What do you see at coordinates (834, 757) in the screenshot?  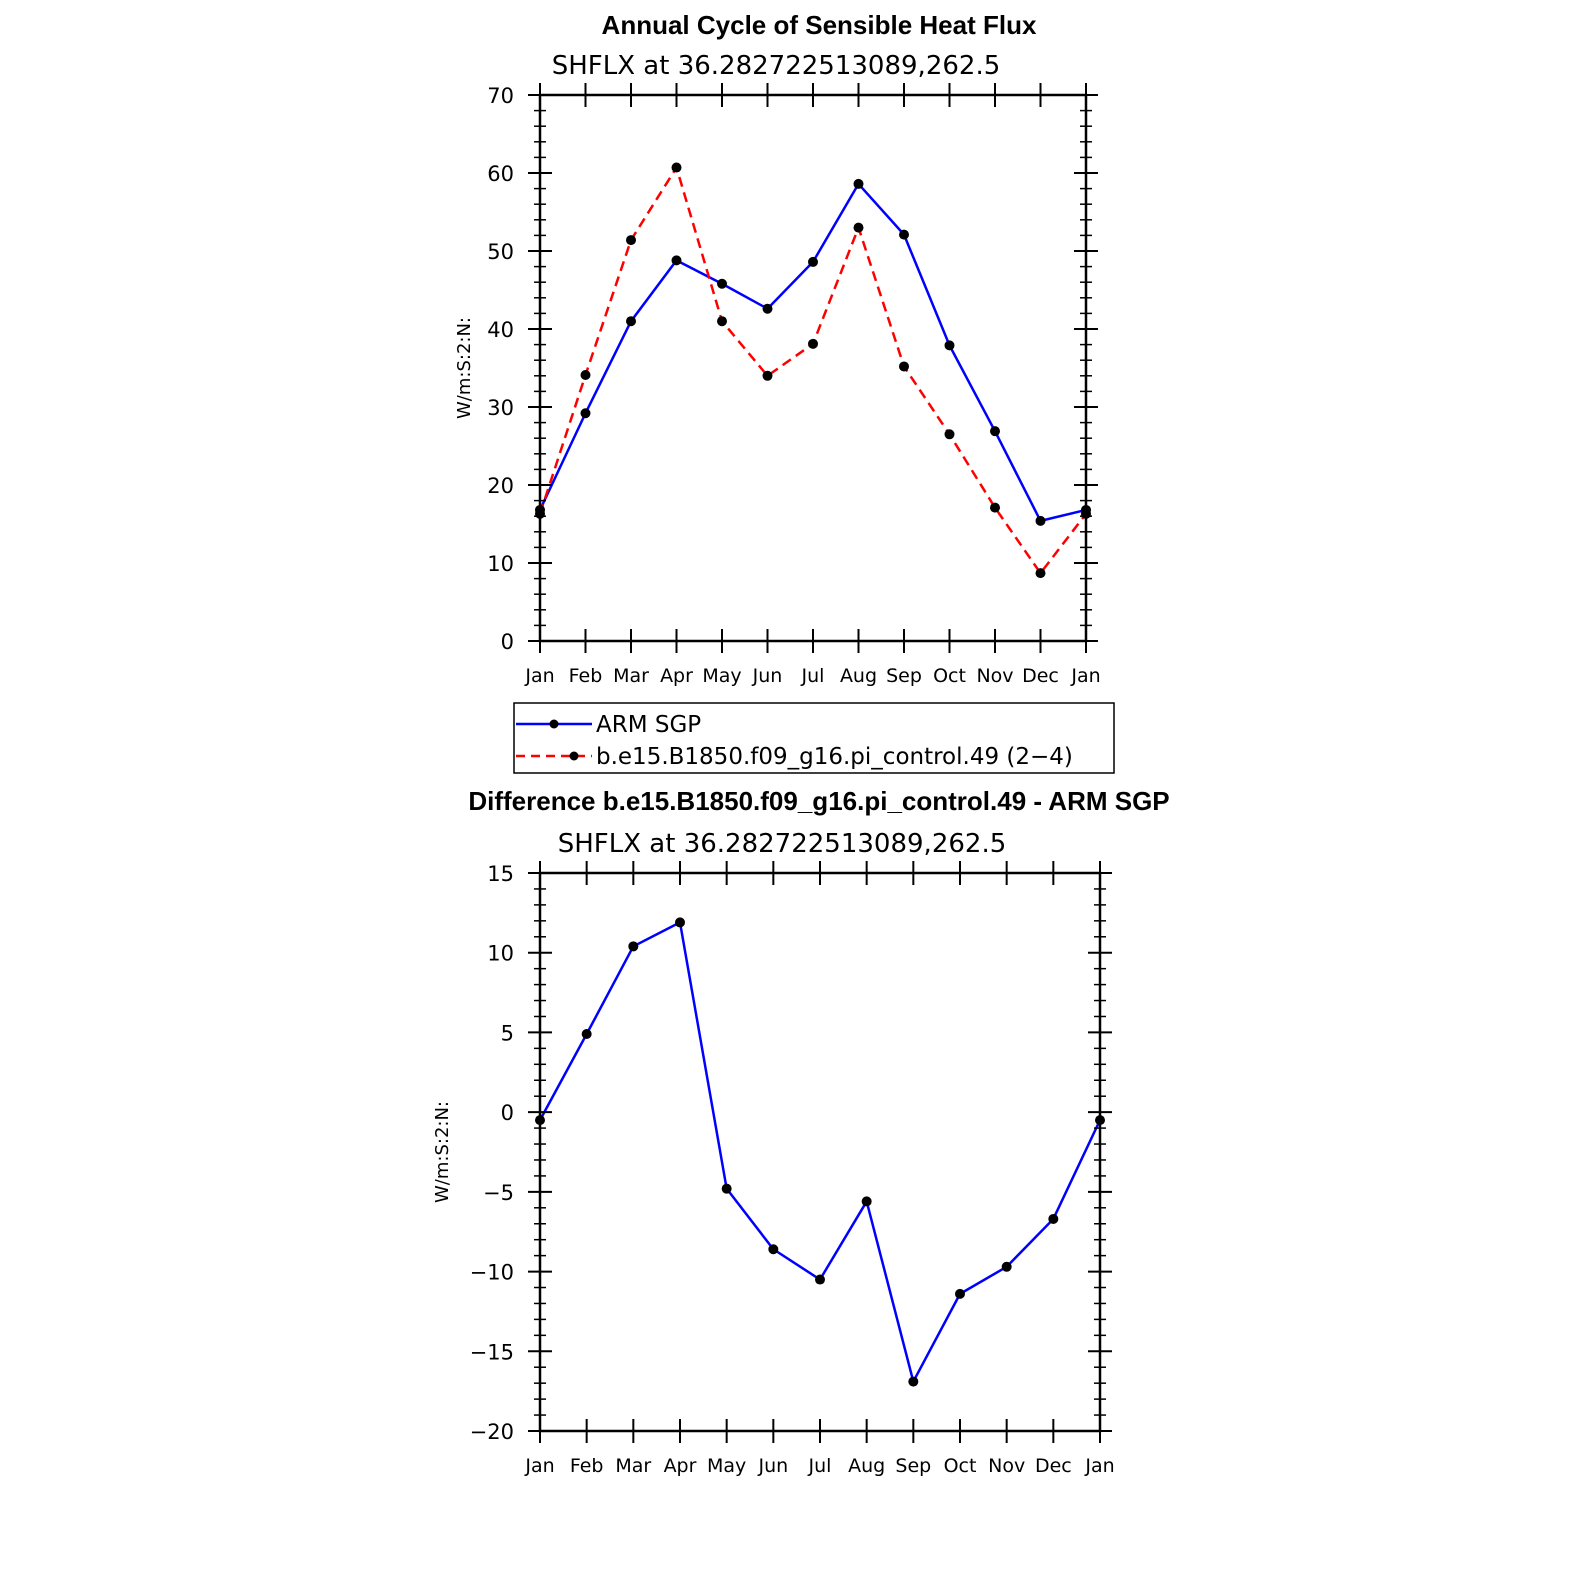 I see `legend-model-label: b.e15.B1850.f09_g16.pi_control.49 (2−4)` at bounding box center [834, 757].